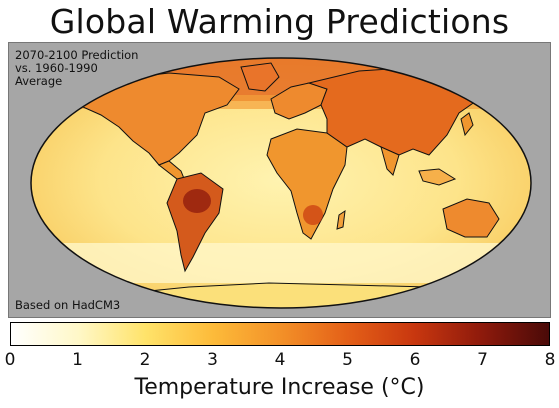  Describe the element at coordinates (260, 77) in the screenshot. I see `greenland` at that location.